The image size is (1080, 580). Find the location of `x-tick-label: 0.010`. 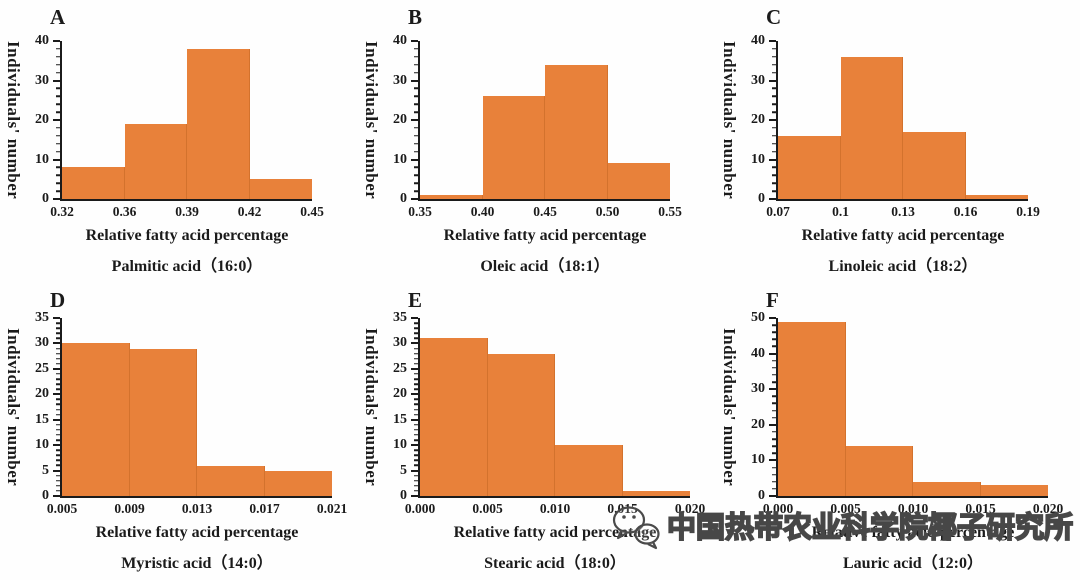

x-tick-label: 0.010 is located at coordinates (555, 508).